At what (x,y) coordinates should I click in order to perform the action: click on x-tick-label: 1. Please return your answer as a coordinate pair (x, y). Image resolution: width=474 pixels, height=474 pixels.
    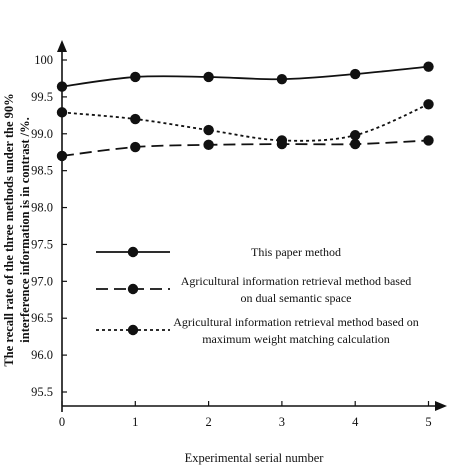
    Looking at the image, I should click on (135, 422).